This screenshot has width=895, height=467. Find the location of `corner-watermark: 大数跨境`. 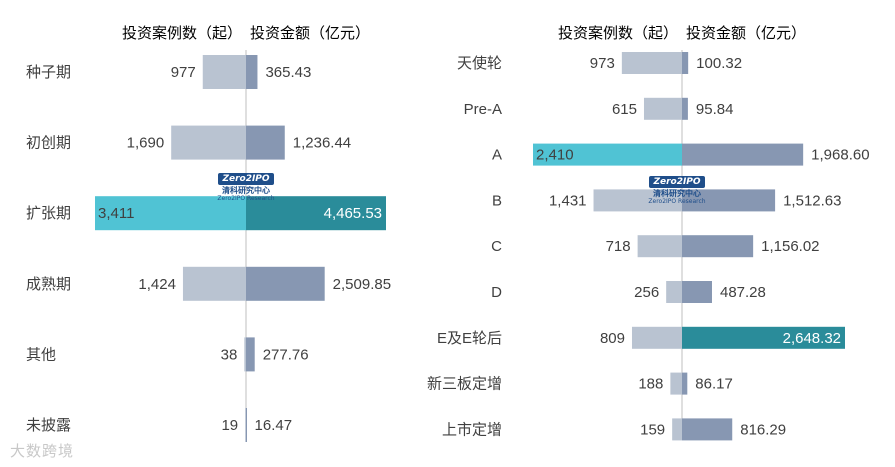

corner-watermark: 大数跨境 is located at coordinates (42, 451).